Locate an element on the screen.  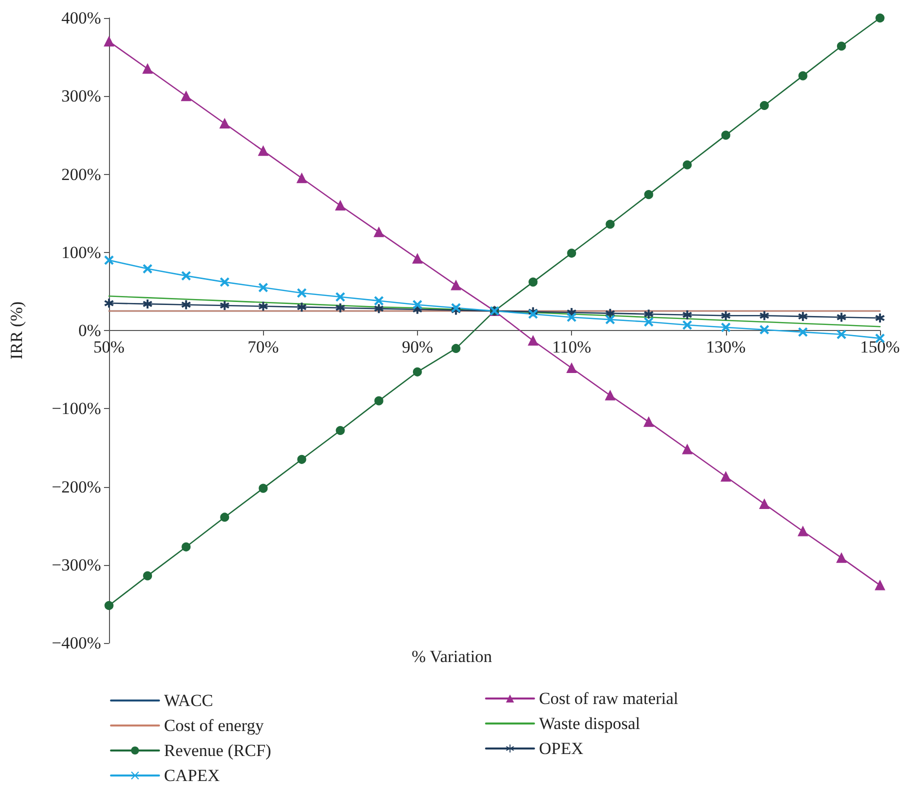
legend-label: WACC is located at coordinates (189, 700).